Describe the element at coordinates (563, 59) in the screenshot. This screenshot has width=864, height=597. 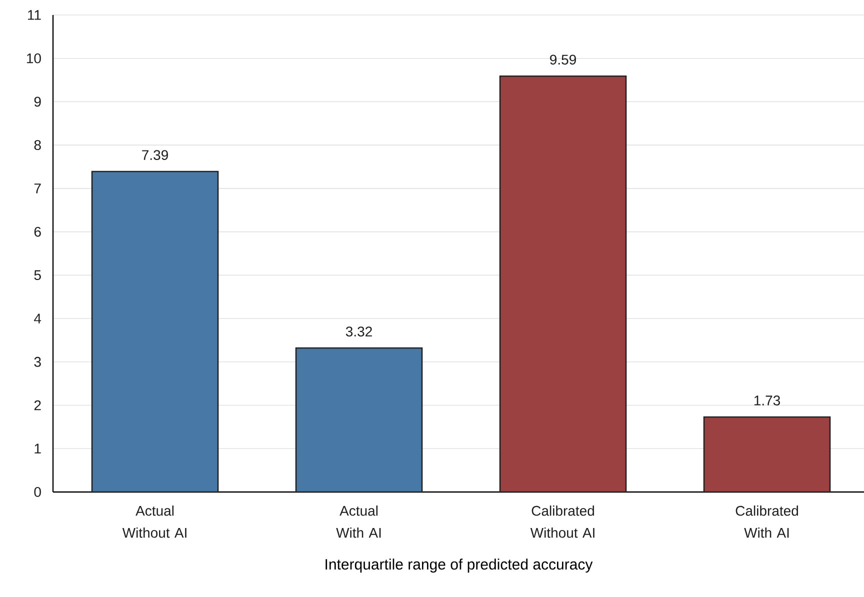
I see `data-label: 9.59` at that location.